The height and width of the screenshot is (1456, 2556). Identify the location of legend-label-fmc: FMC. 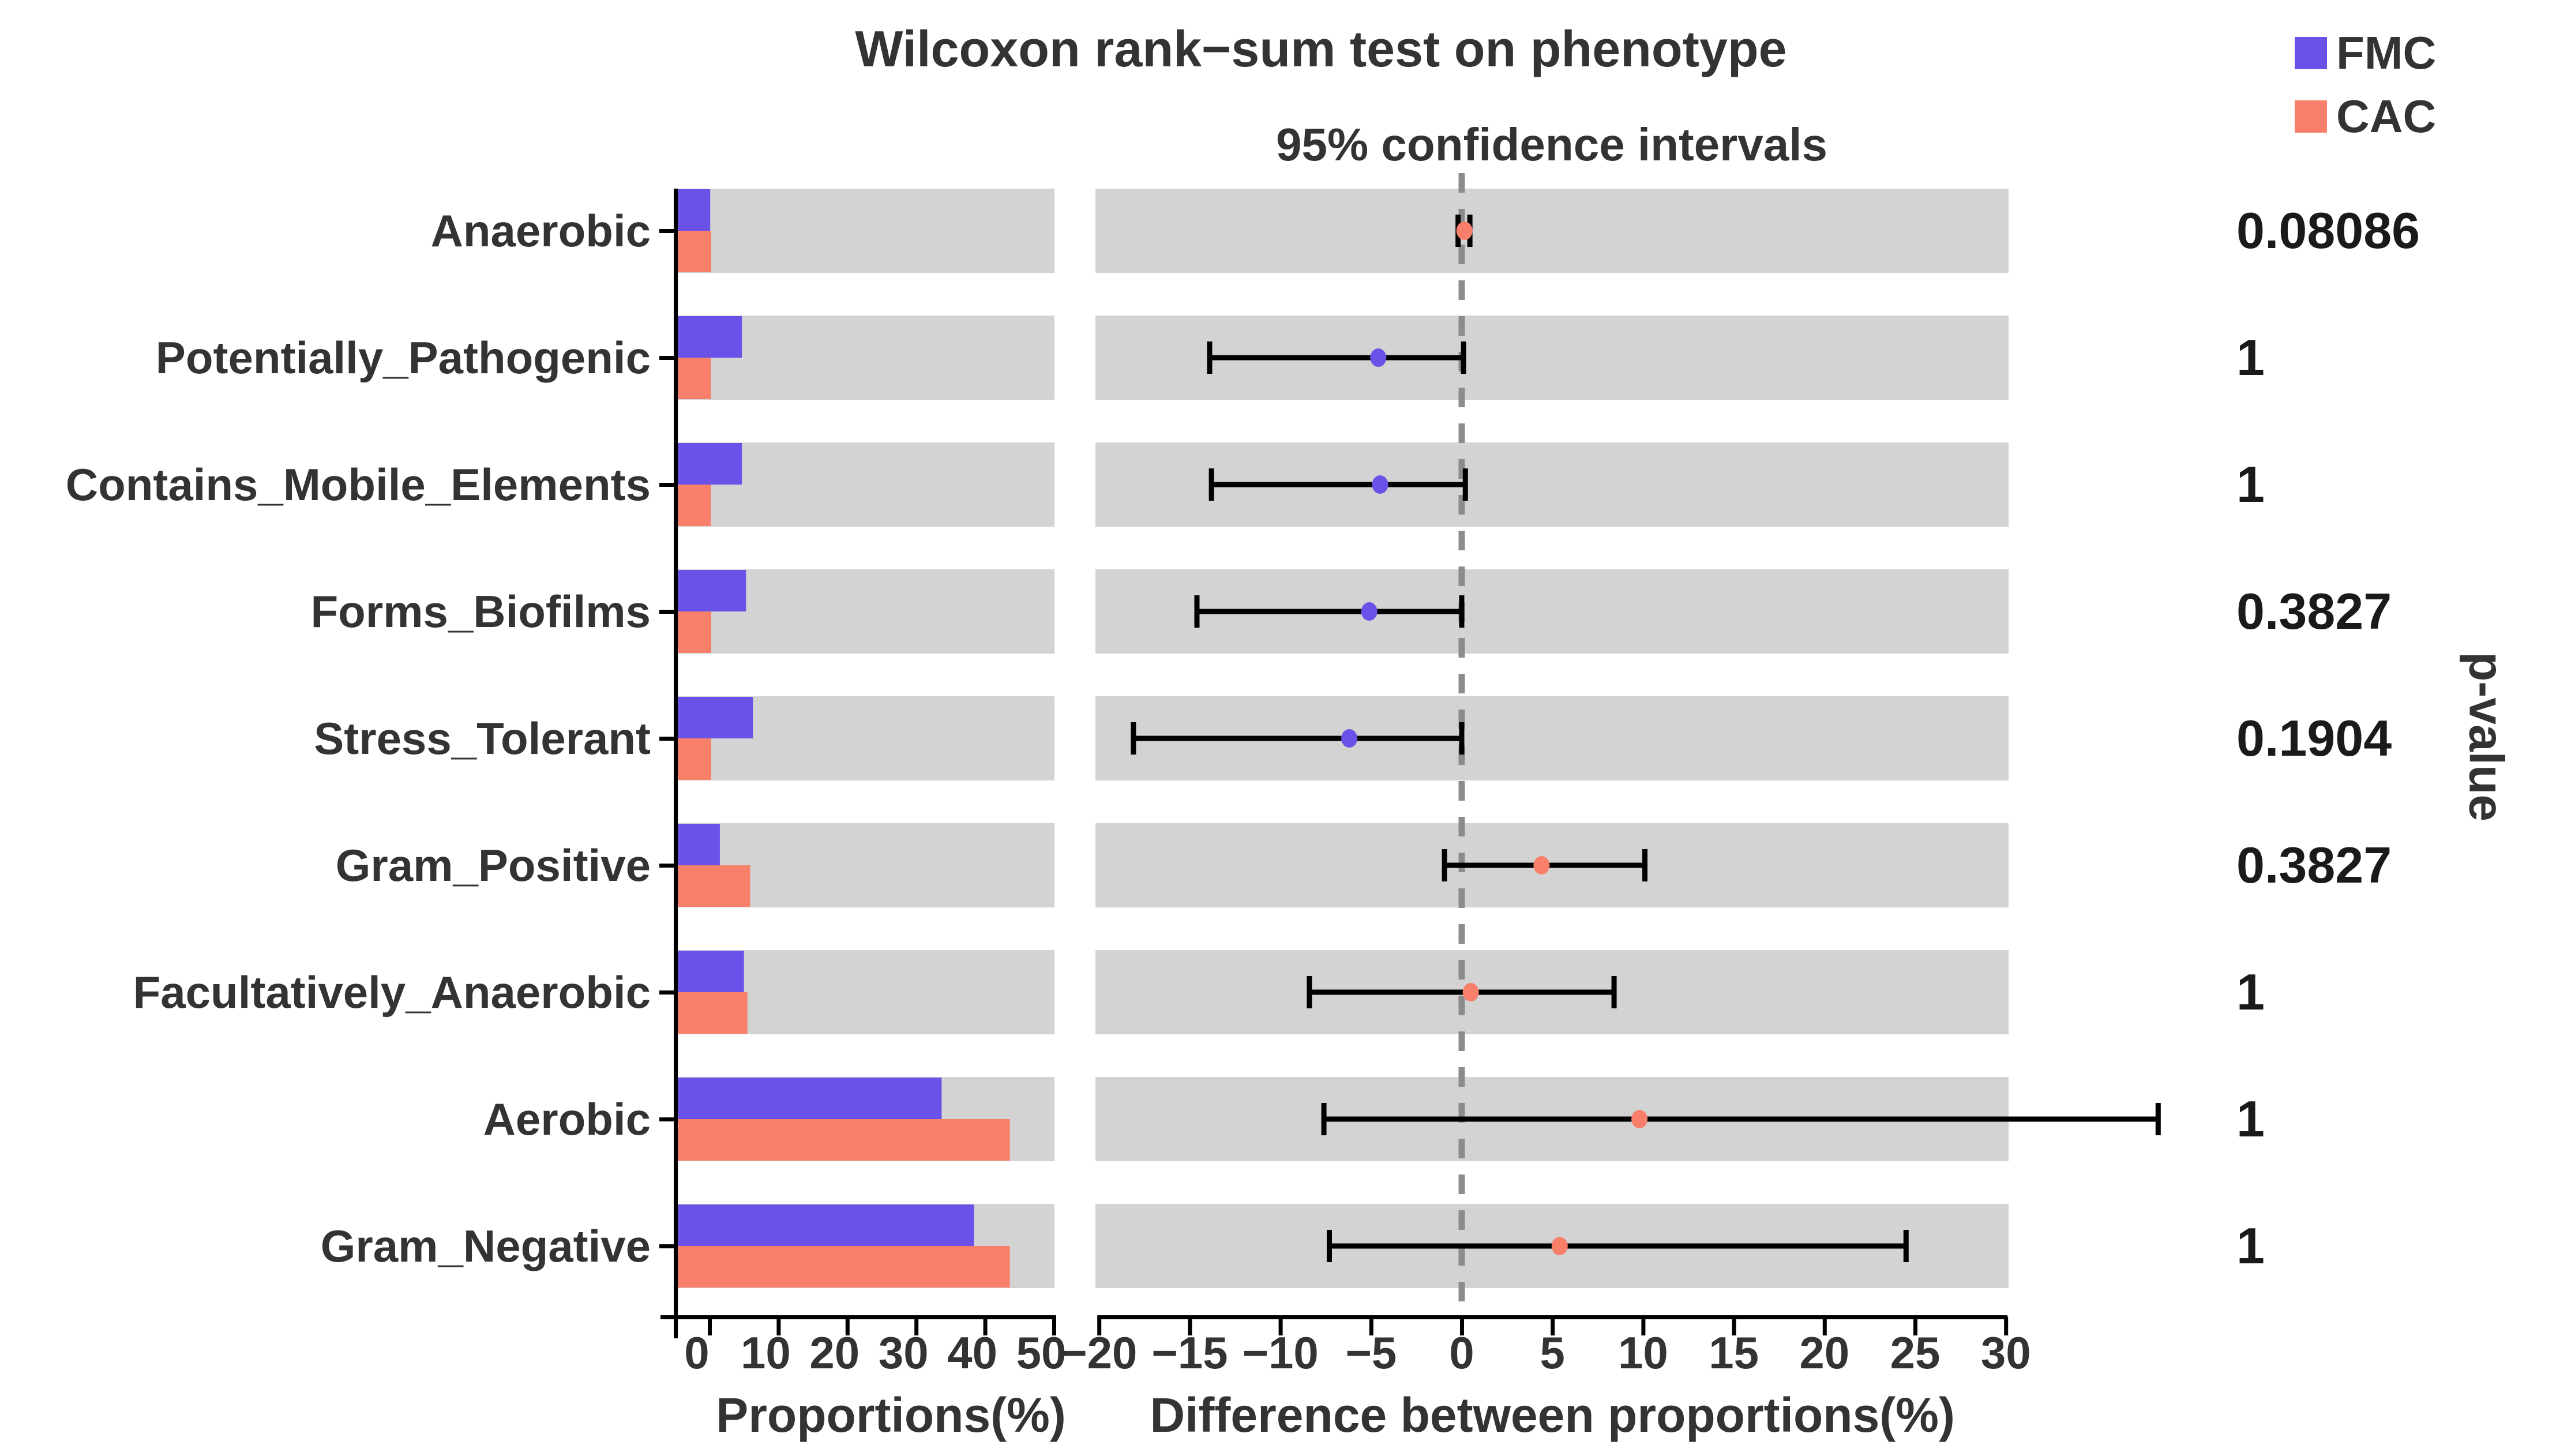
(2386, 53).